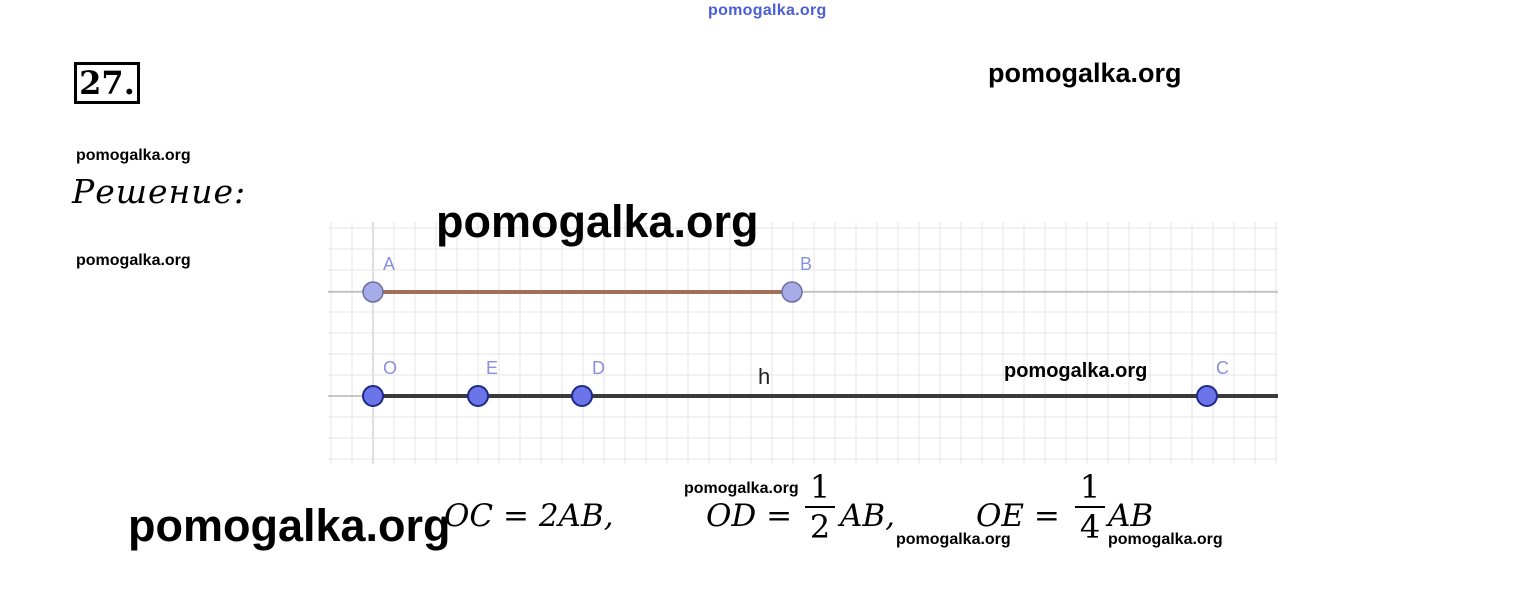 This screenshot has height=600, width=1532. I want to click on point-a, so click(373, 292).